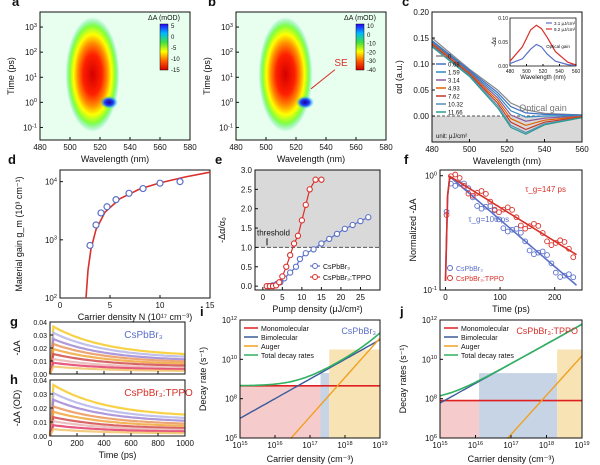 This screenshot has height=465, width=600. Describe the element at coordinates (546, 445) in the screenshot. I see `x-tick-j-label: 1018` at that location.